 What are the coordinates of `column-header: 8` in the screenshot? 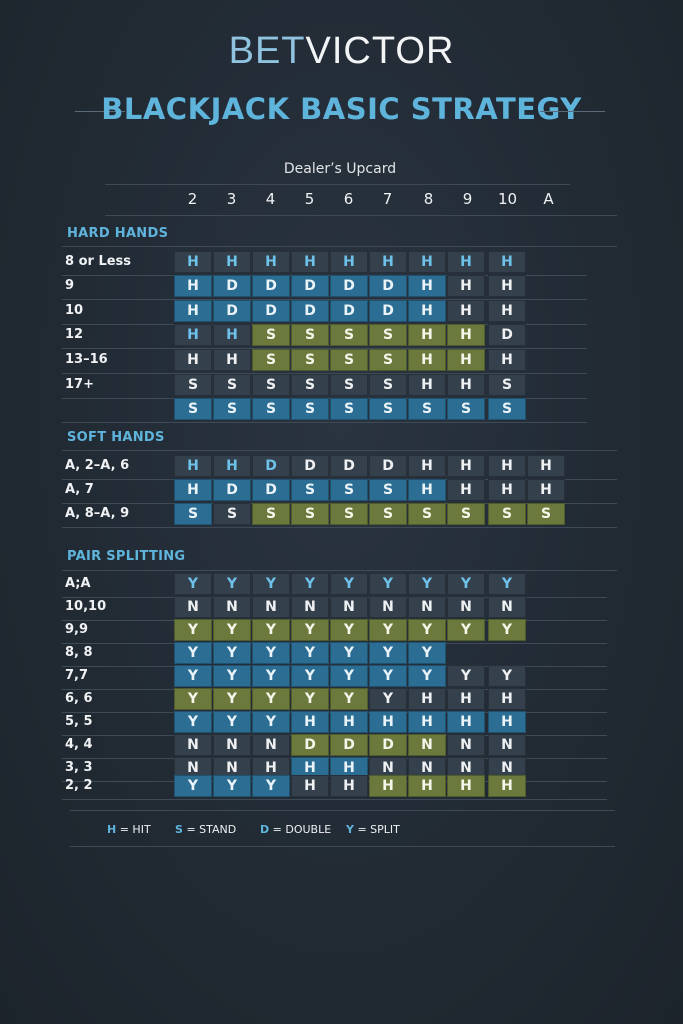 It's located at (428, 199).